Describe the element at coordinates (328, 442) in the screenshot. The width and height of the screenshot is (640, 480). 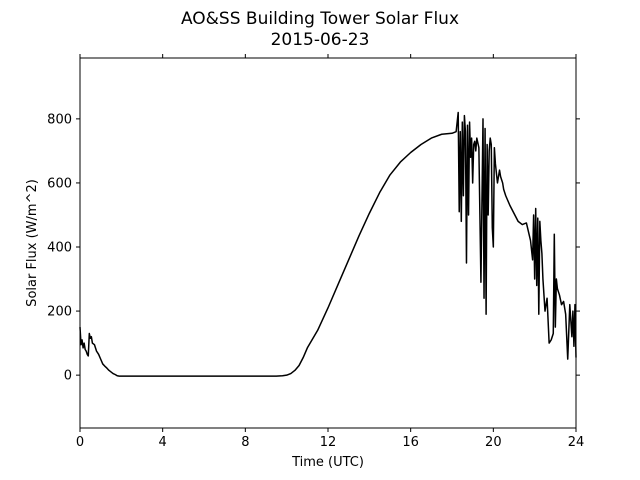
I see `x-tick-label: 12` at that location.